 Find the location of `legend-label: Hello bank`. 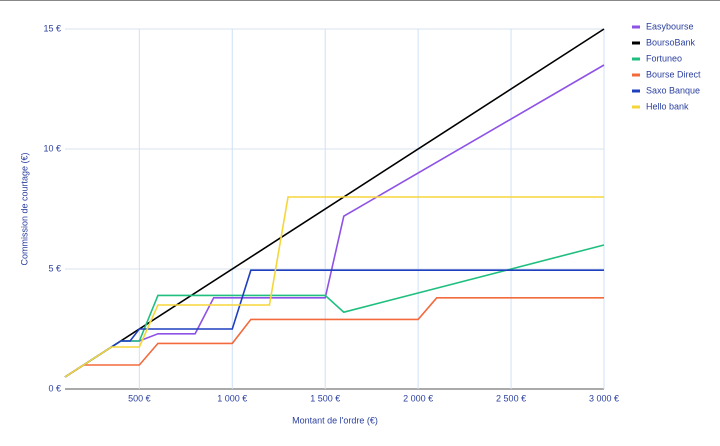

legend-label: Hello bank is located at coordinates (667, 106).